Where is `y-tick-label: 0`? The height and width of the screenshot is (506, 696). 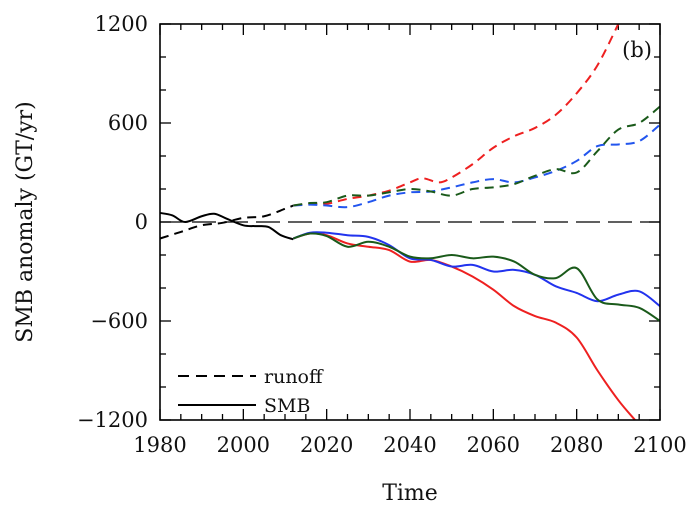 y-tick-label: 0 is located at coordinates (141, 222).